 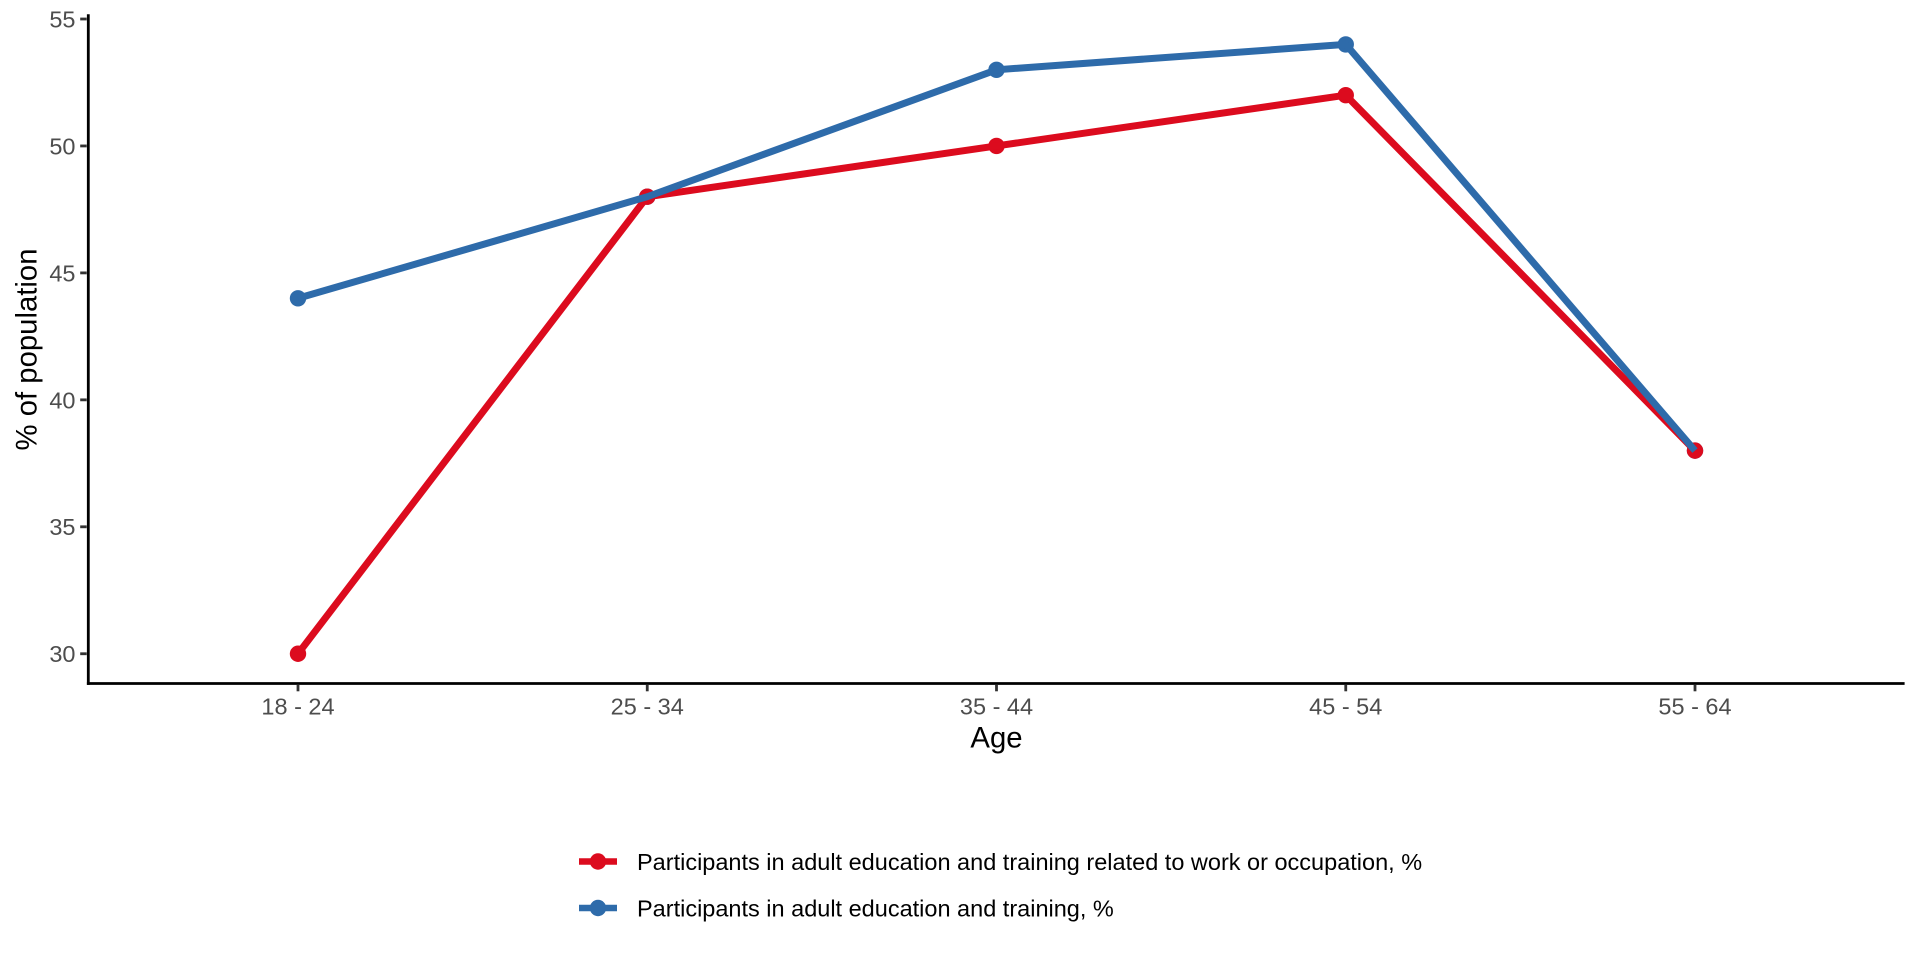 What do you see at coordinates (996, 737) in the screenshot?
I see `svg-text: Age` at bounding box center [996, 737].